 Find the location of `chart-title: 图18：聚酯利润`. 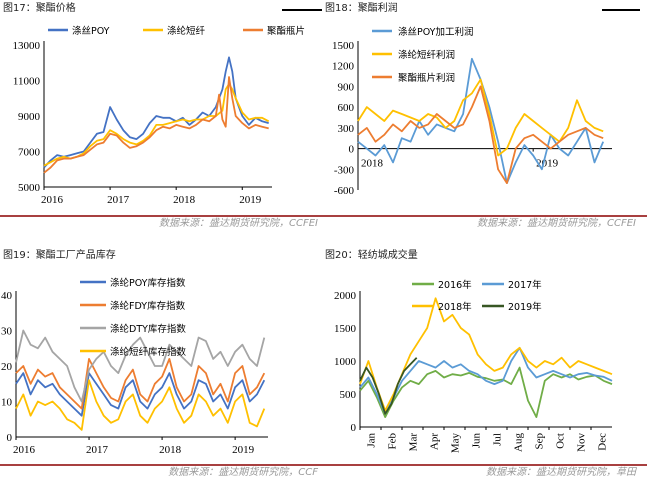

chart-title: 图18：聚酯利润 is located at coordinates (361, 7).